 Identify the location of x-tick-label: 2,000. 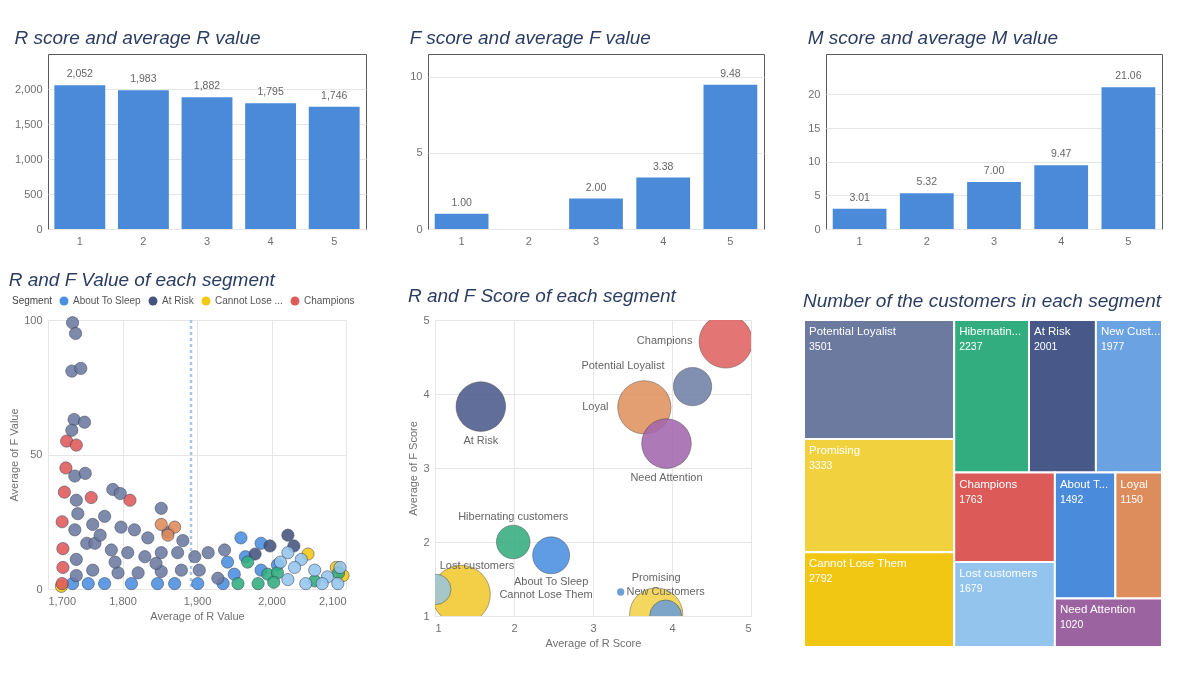
(272, 600).